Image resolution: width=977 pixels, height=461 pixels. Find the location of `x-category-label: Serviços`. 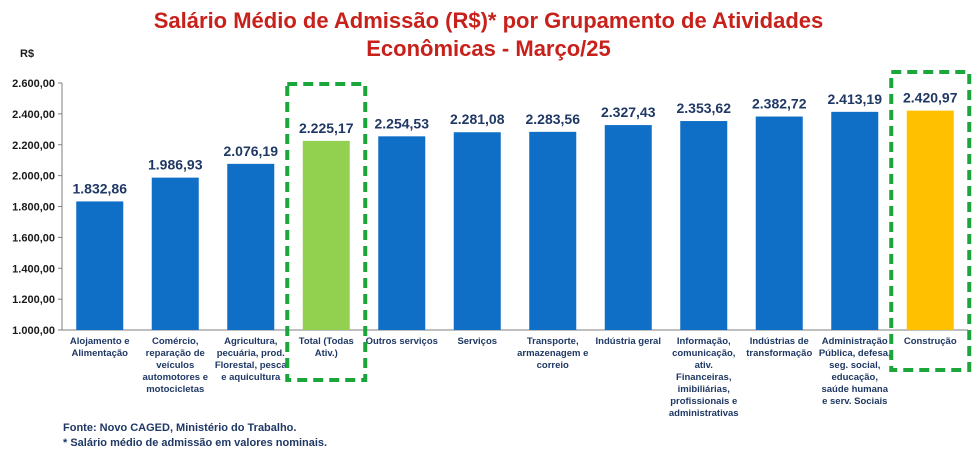

x-category-label: Serviços is located at coordinates (477, 341).